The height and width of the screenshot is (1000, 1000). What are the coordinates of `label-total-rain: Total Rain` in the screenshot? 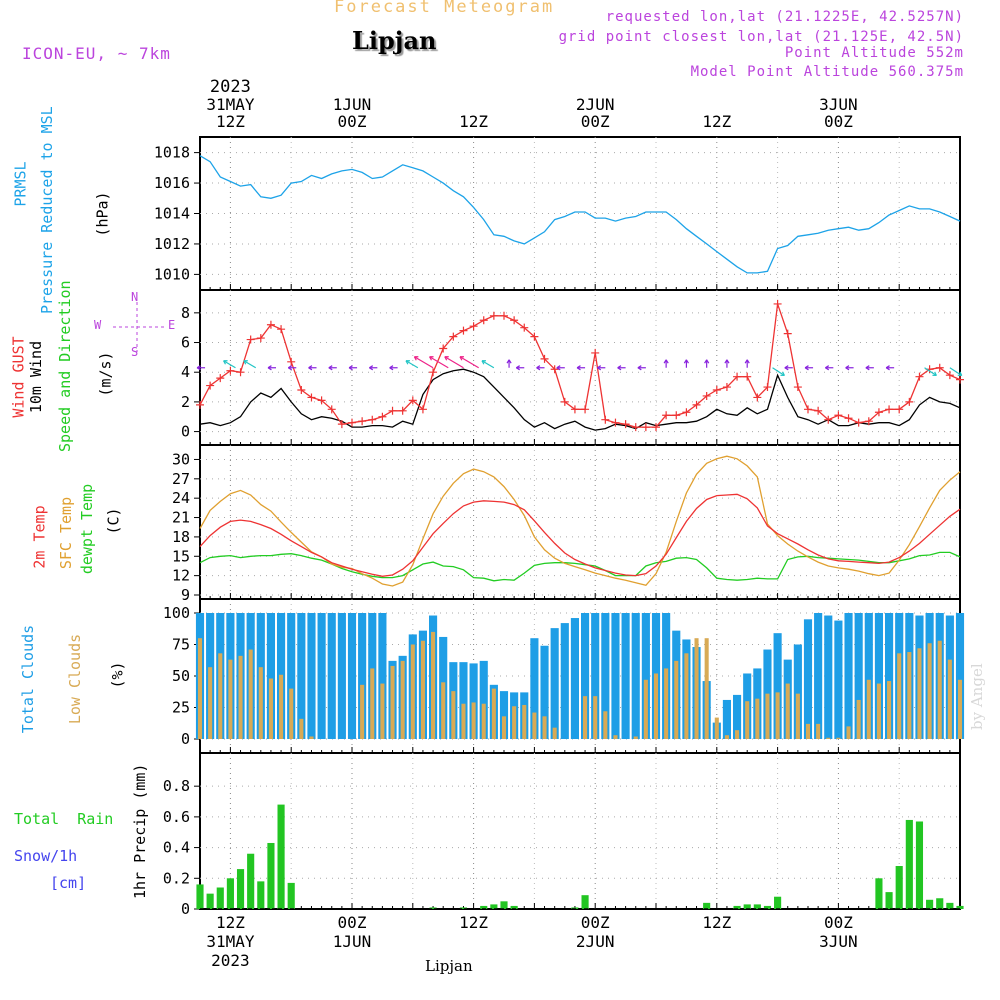 It's located at (64, 819).